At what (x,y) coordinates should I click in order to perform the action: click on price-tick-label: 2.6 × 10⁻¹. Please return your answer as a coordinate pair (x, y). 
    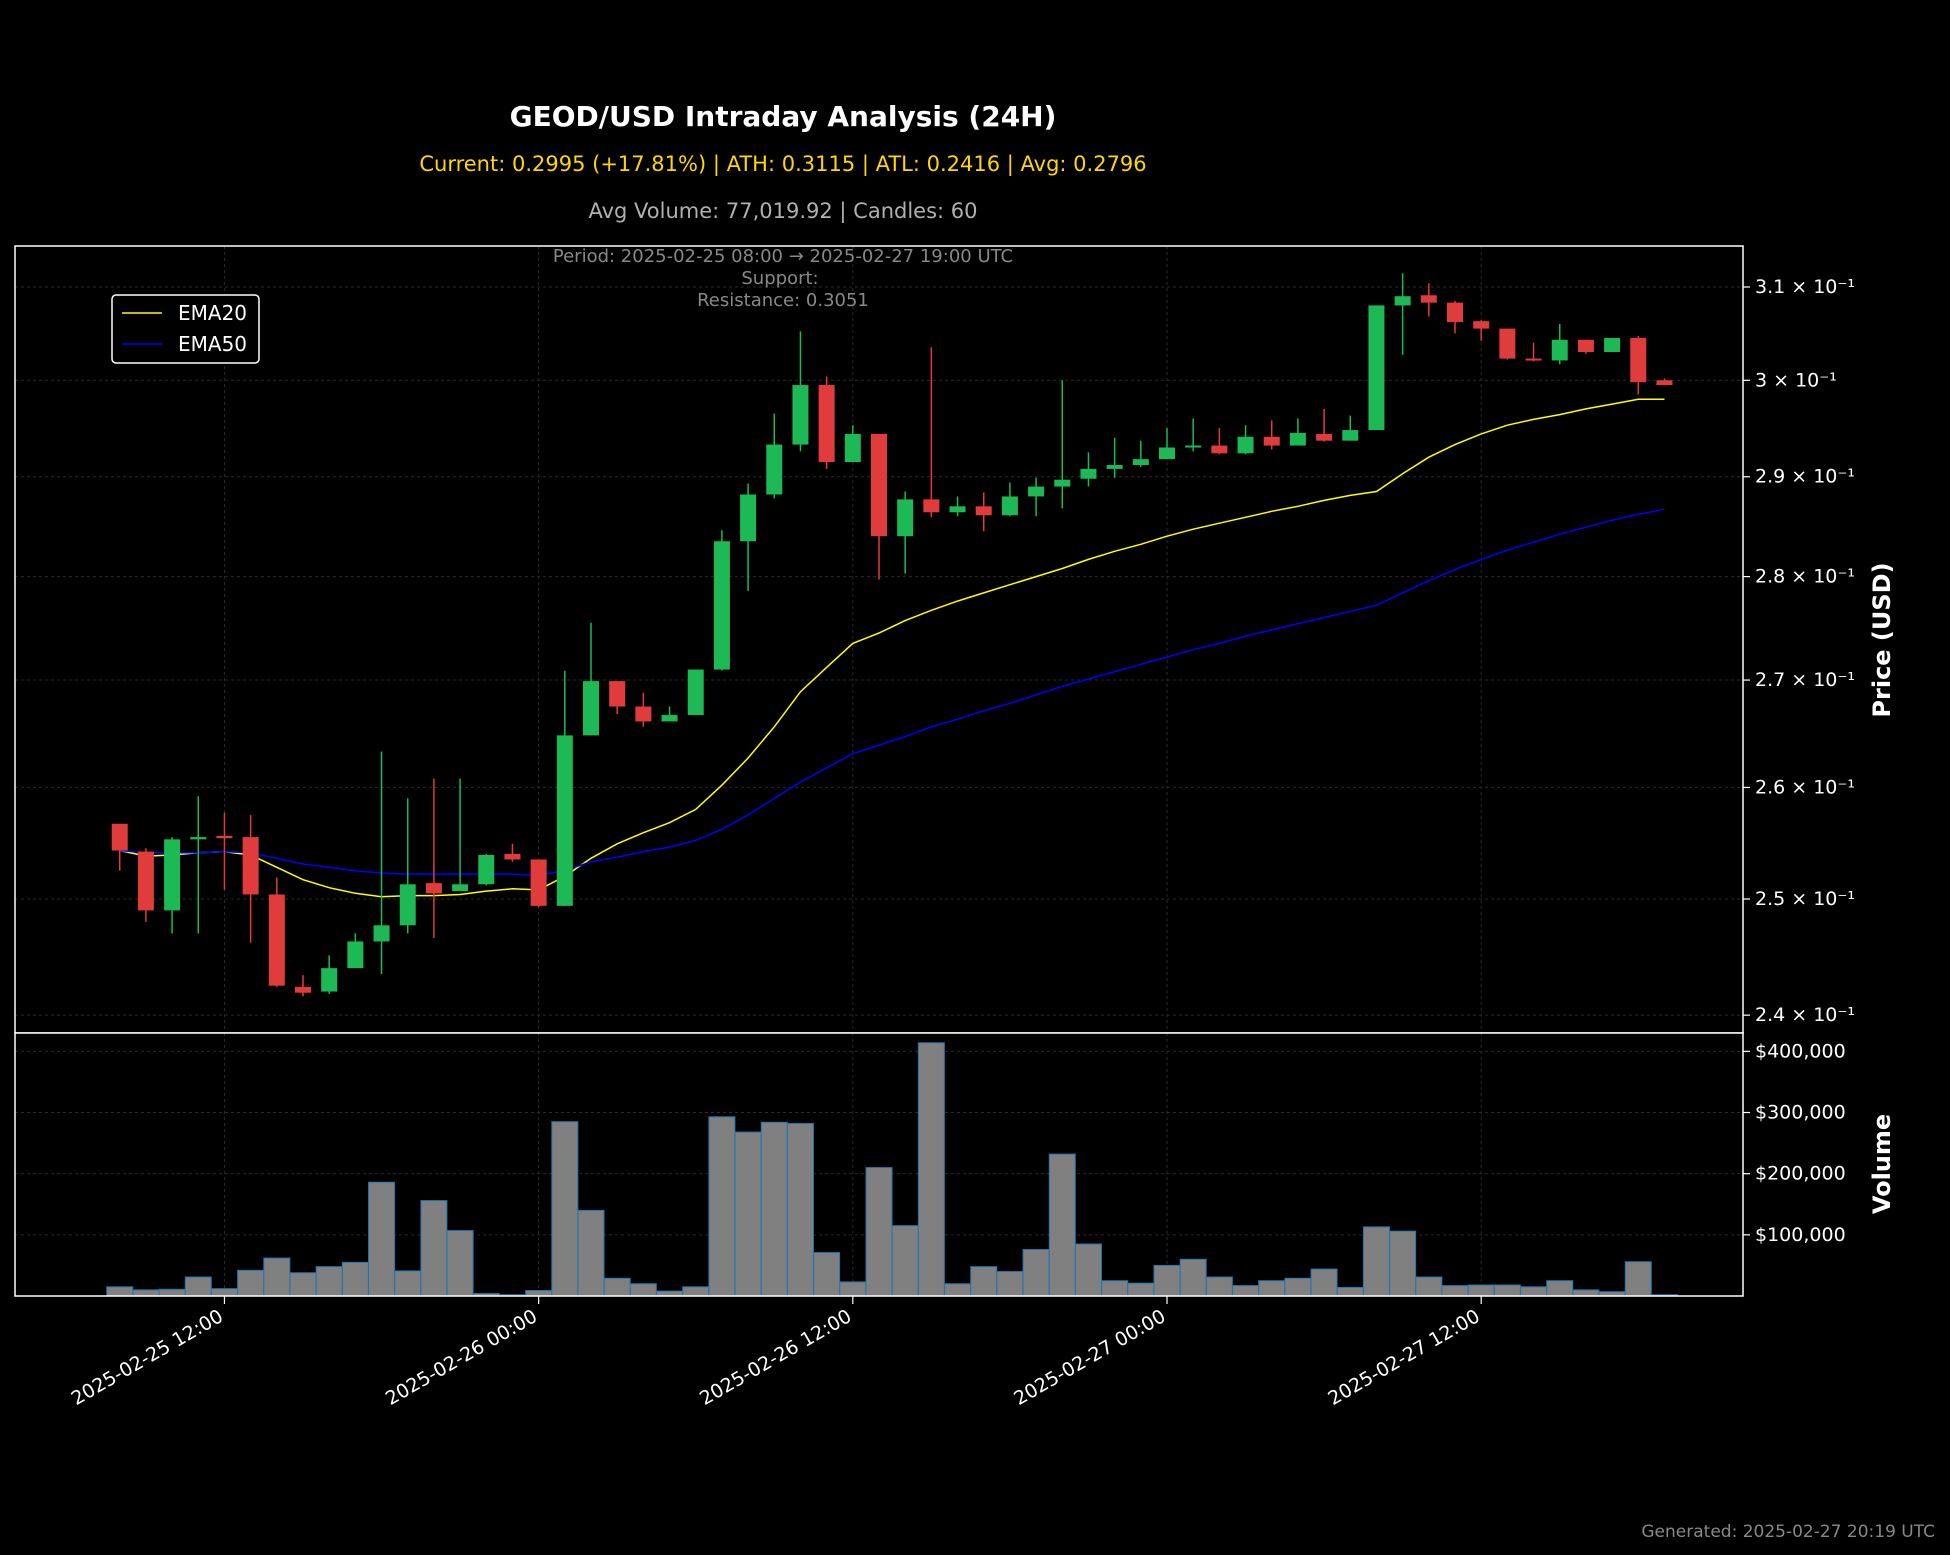
    Looking at the image, I should click on (1805, 787).